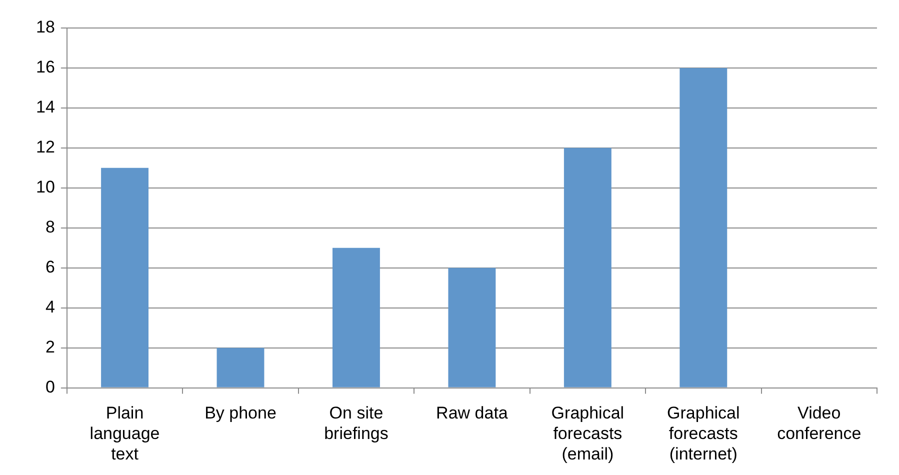  I want to click on y-tick-label: 2, so click(50, 347).